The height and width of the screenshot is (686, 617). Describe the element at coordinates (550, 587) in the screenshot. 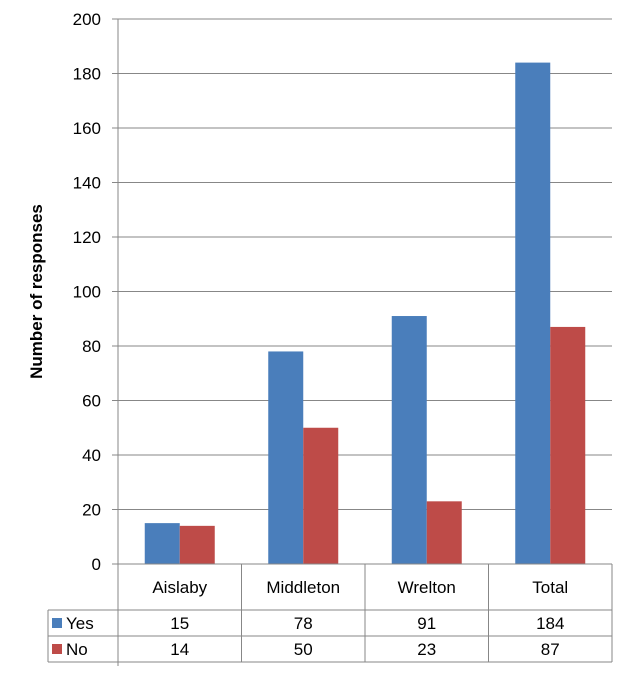

I see `category-label: Total` at that location.